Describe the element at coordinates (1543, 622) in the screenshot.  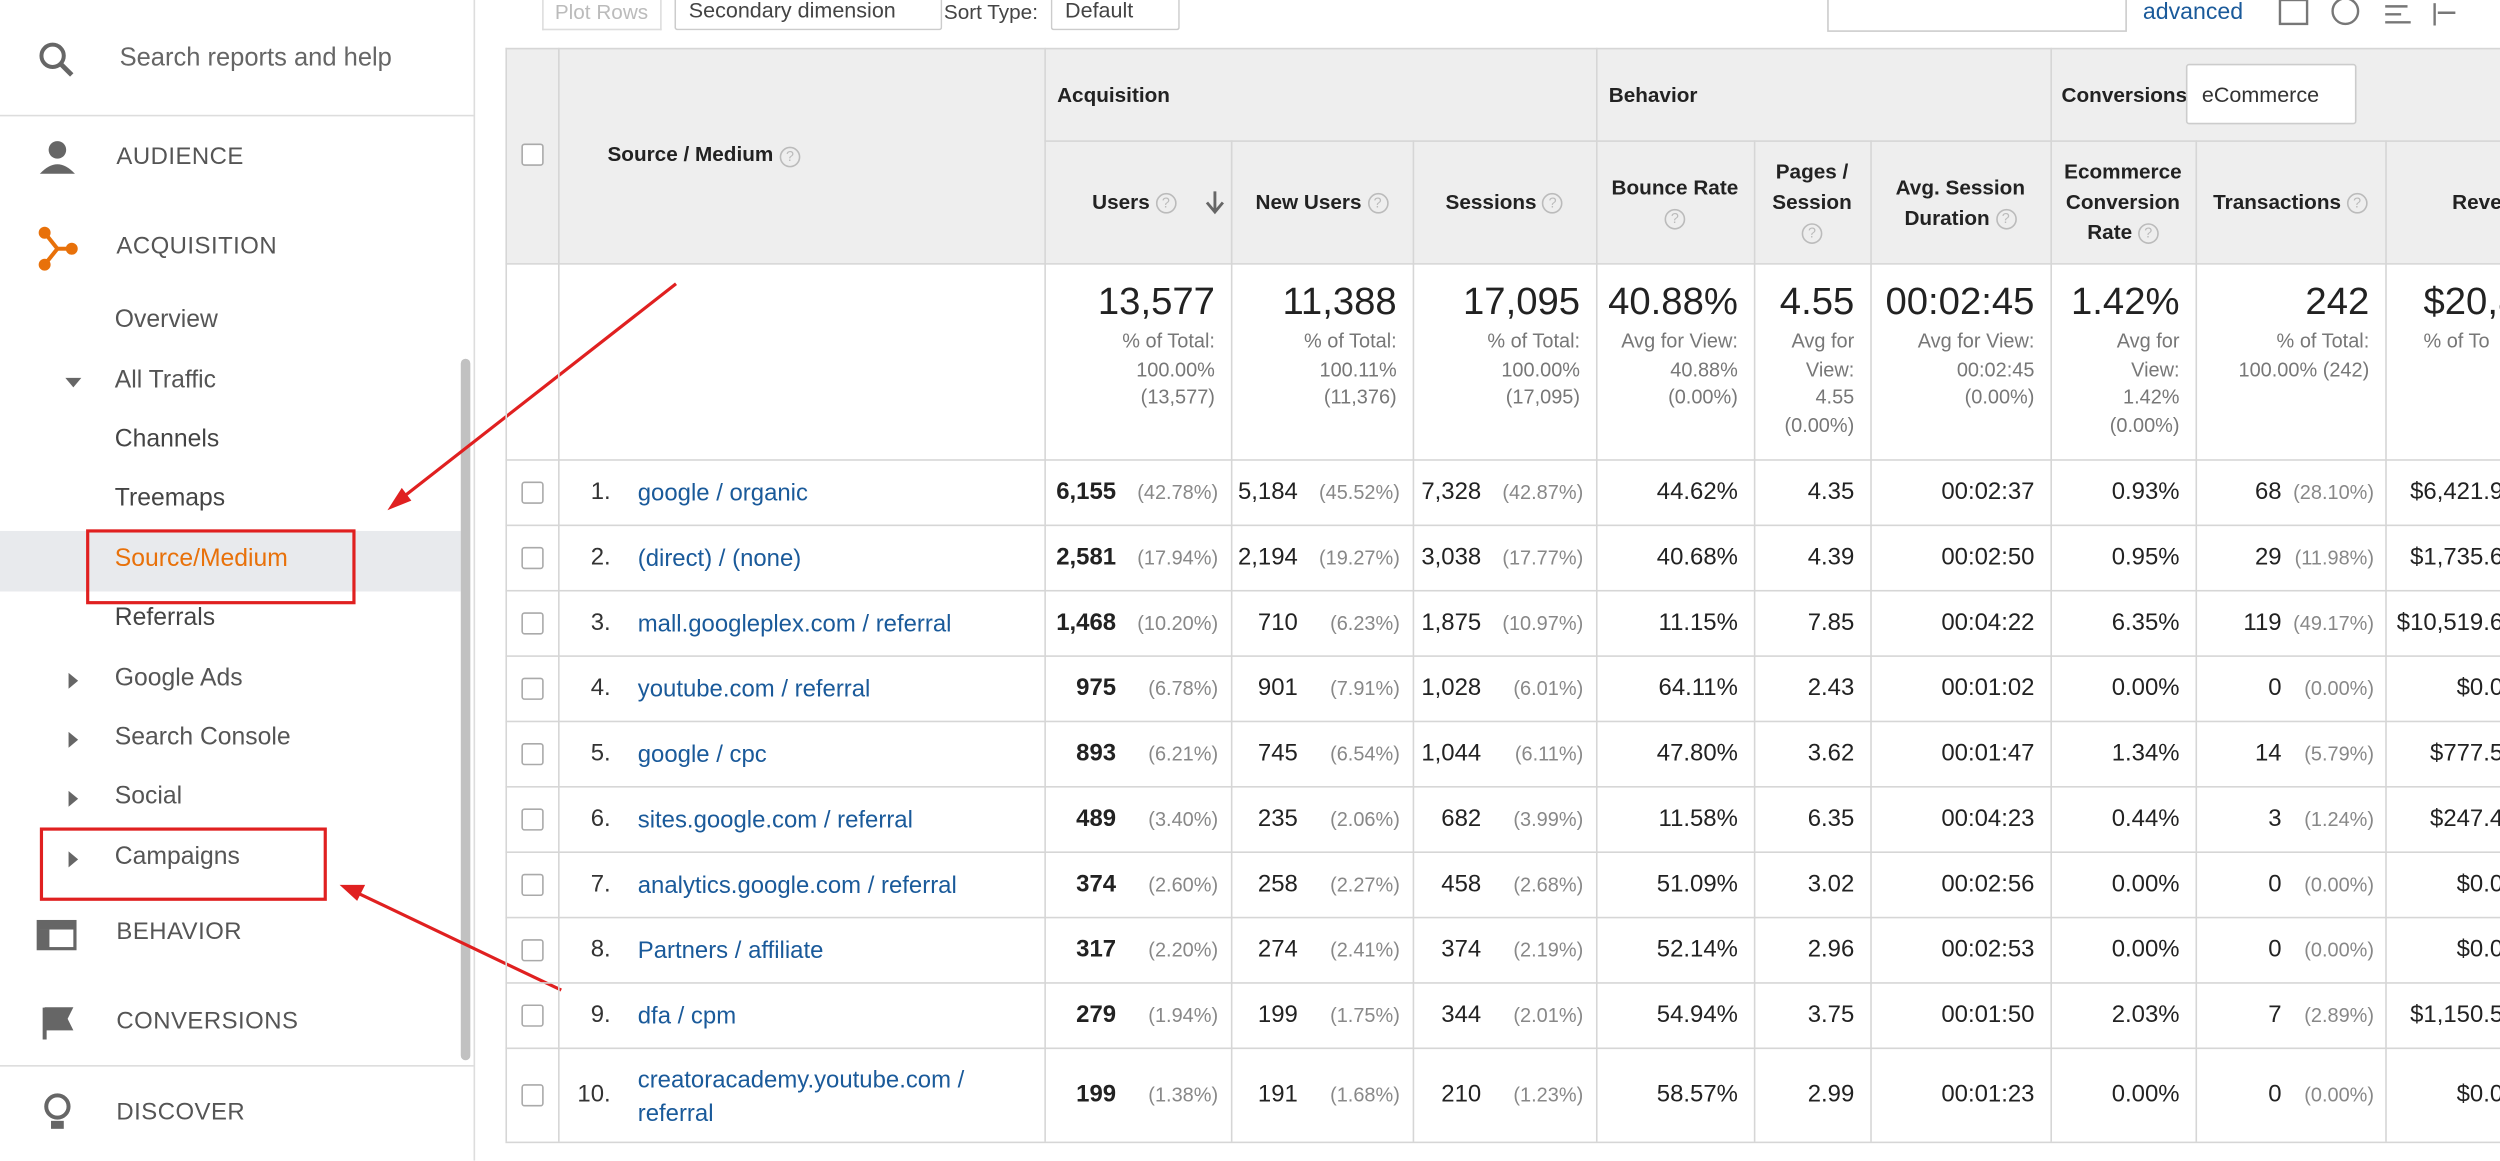
I see `cell-percent: (10.97%)` at that location.